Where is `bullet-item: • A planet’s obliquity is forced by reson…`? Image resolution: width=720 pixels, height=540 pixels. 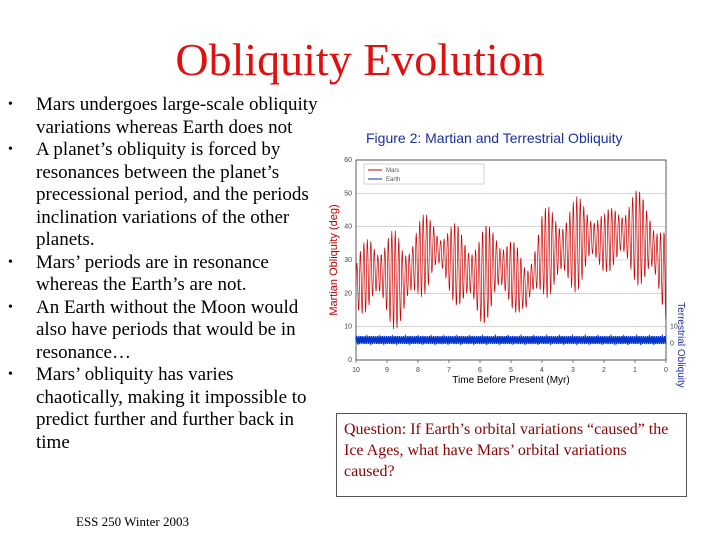
bullet-item: • A planet’s obliquity is forced by reson… is located at coordinates (163, 195).